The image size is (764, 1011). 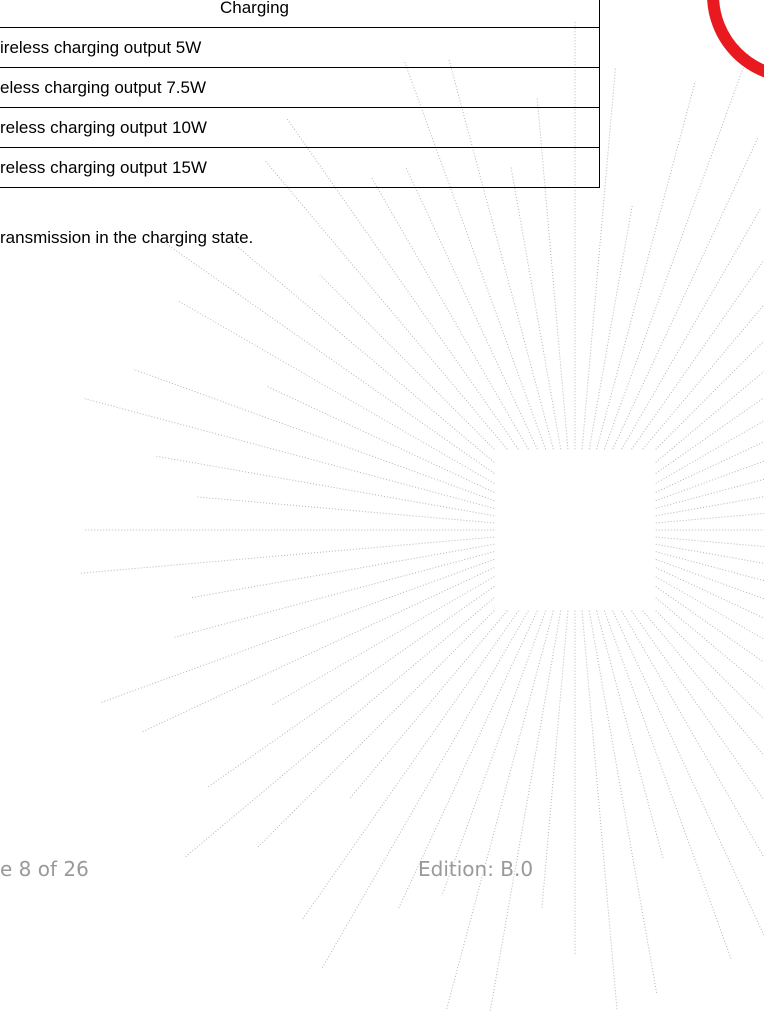 I want to click on table-row: reless charging output 10W, so click(x=300, y=128).